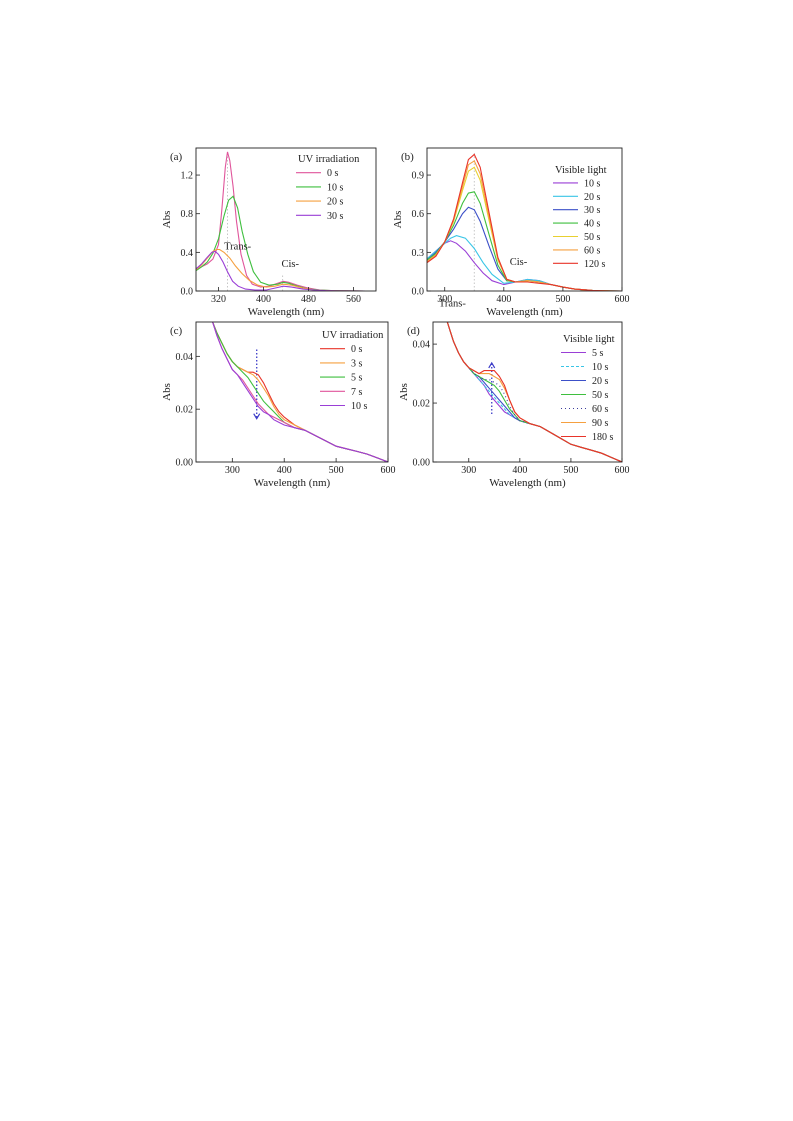 This screenshot has height=1121, width=793. What do you see at coordinates (357, 392) in the screenshot?
I see `legend-entry: 7 s` at bounding box center [357, 392].